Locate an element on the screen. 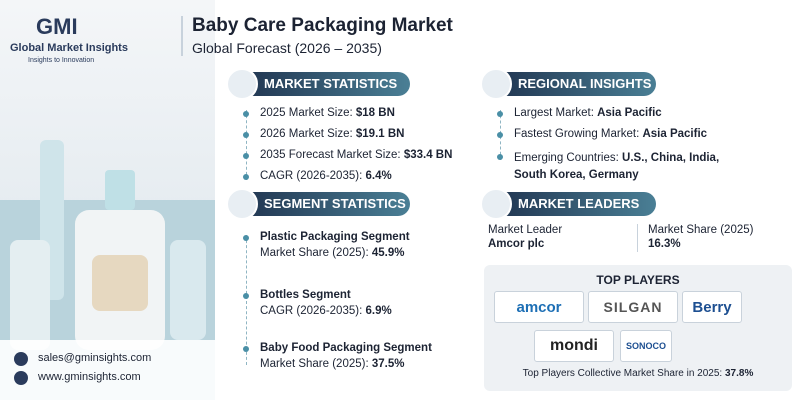 The height and width of the screenshot is (400, 800). stat: CAGR (2026-2035): 6.4% is located at coordinates (326, 176).